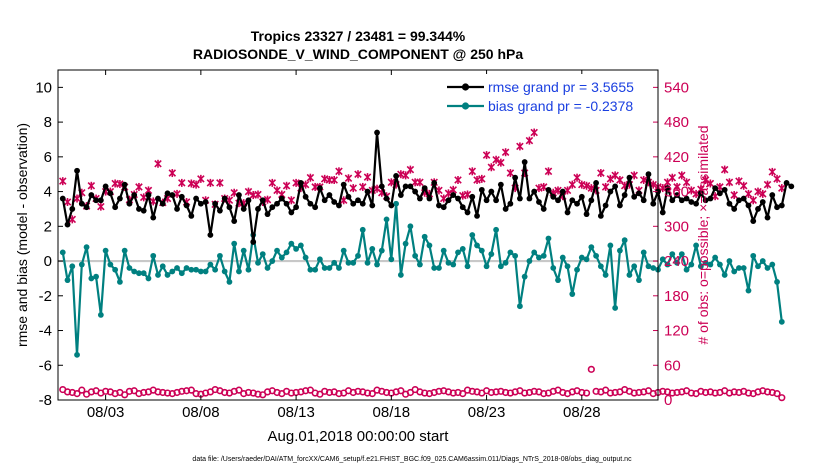  Describe the element at coordinates (358, 36) in the screenshot. I see `chart-title-line1: Tropics 23327 / 23481 = 99.344%` at that location.